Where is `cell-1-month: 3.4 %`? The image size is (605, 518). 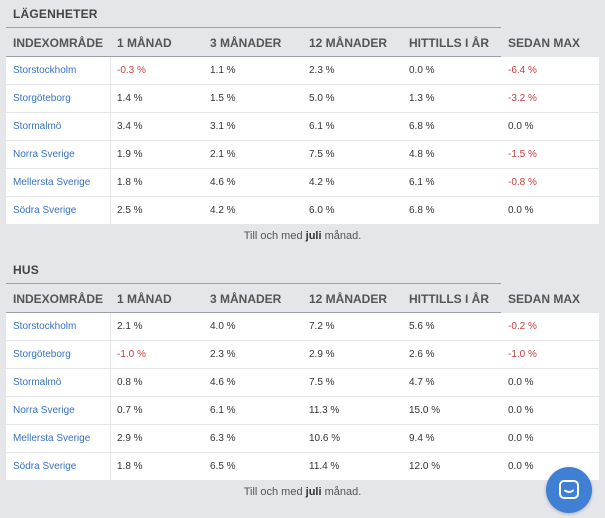 cell-1-month: 3.4 % is located at coordinates (130, 126).